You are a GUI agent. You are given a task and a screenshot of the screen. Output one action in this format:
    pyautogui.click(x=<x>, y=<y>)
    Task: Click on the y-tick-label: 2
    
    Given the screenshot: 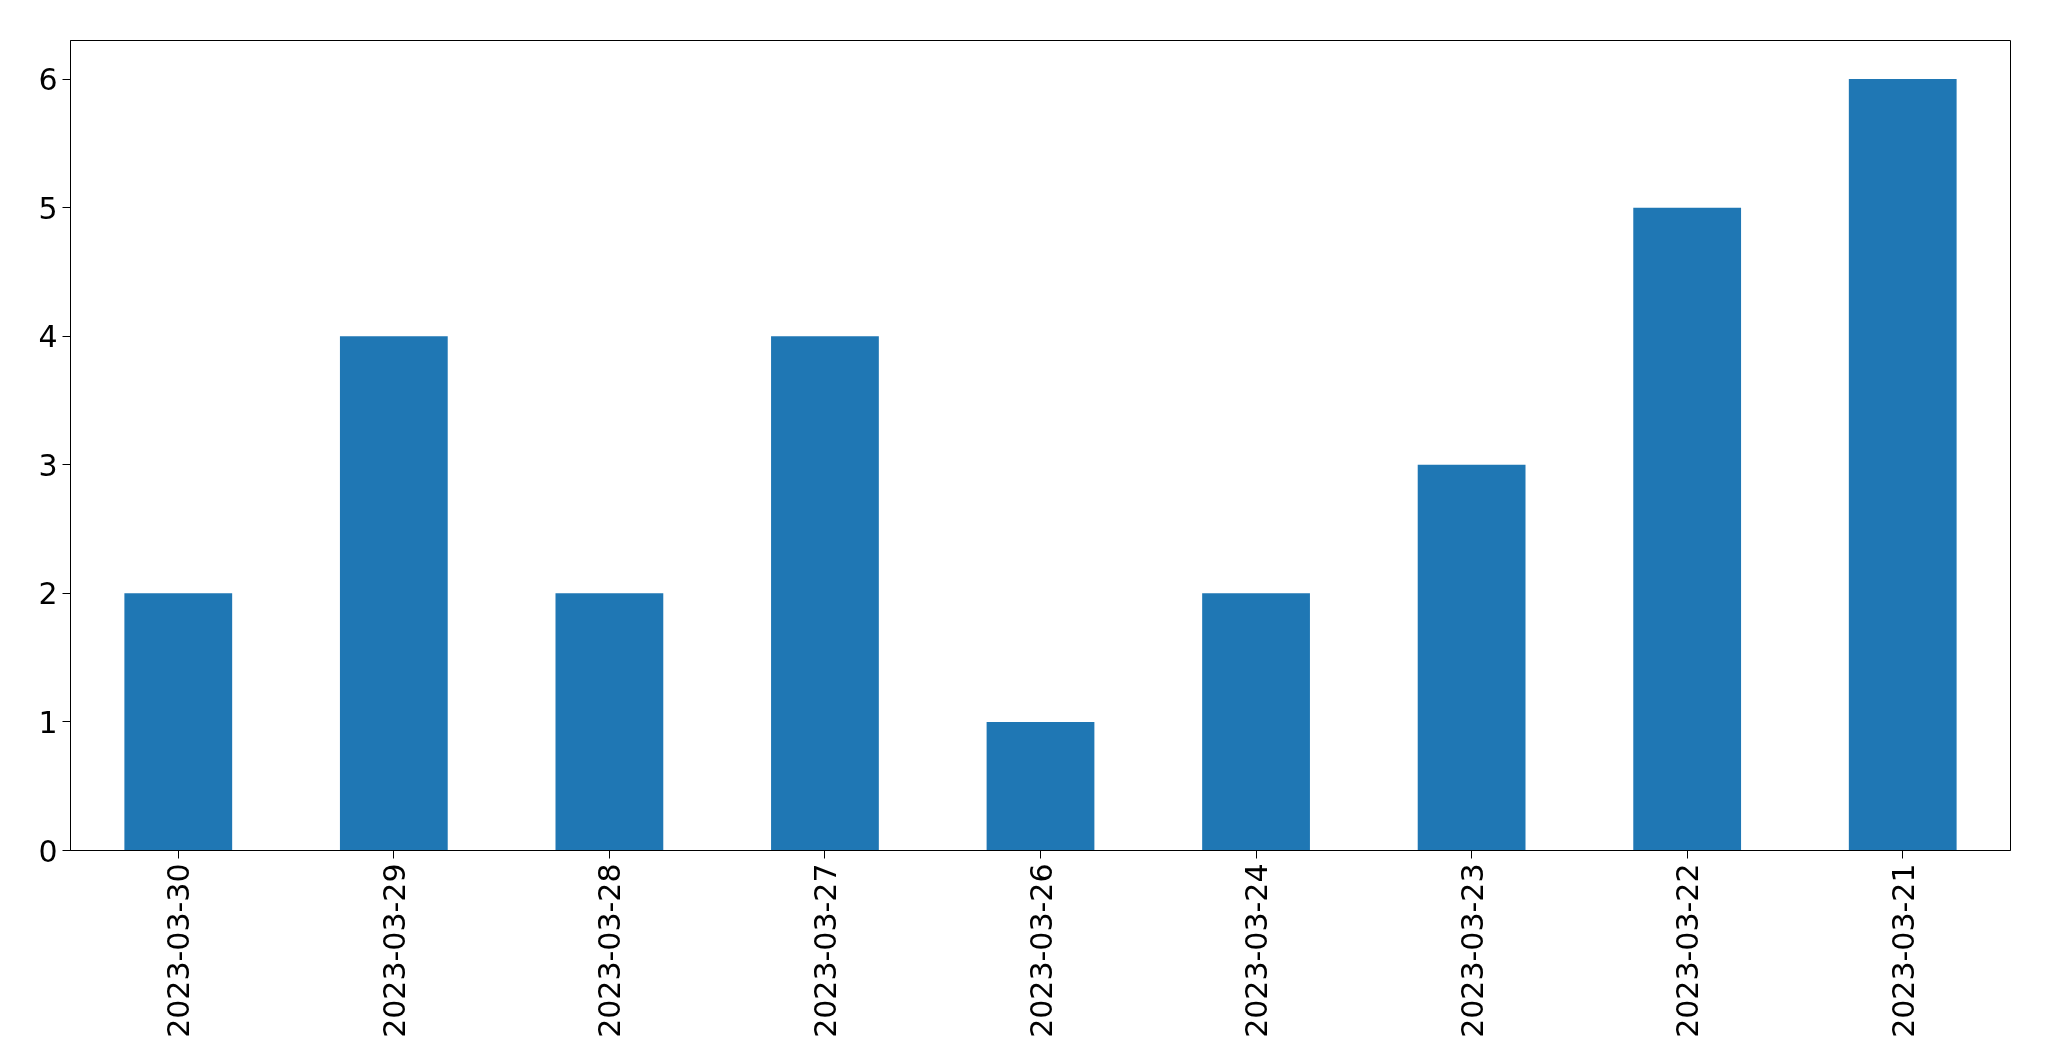 What is the action you would take?
    pyautogui.click(x=48, y=594)
    